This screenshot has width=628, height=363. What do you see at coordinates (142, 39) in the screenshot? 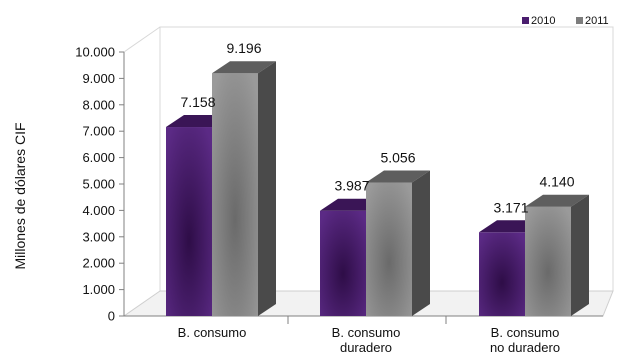
I see `side-edge` at bounding box center [142, 39].